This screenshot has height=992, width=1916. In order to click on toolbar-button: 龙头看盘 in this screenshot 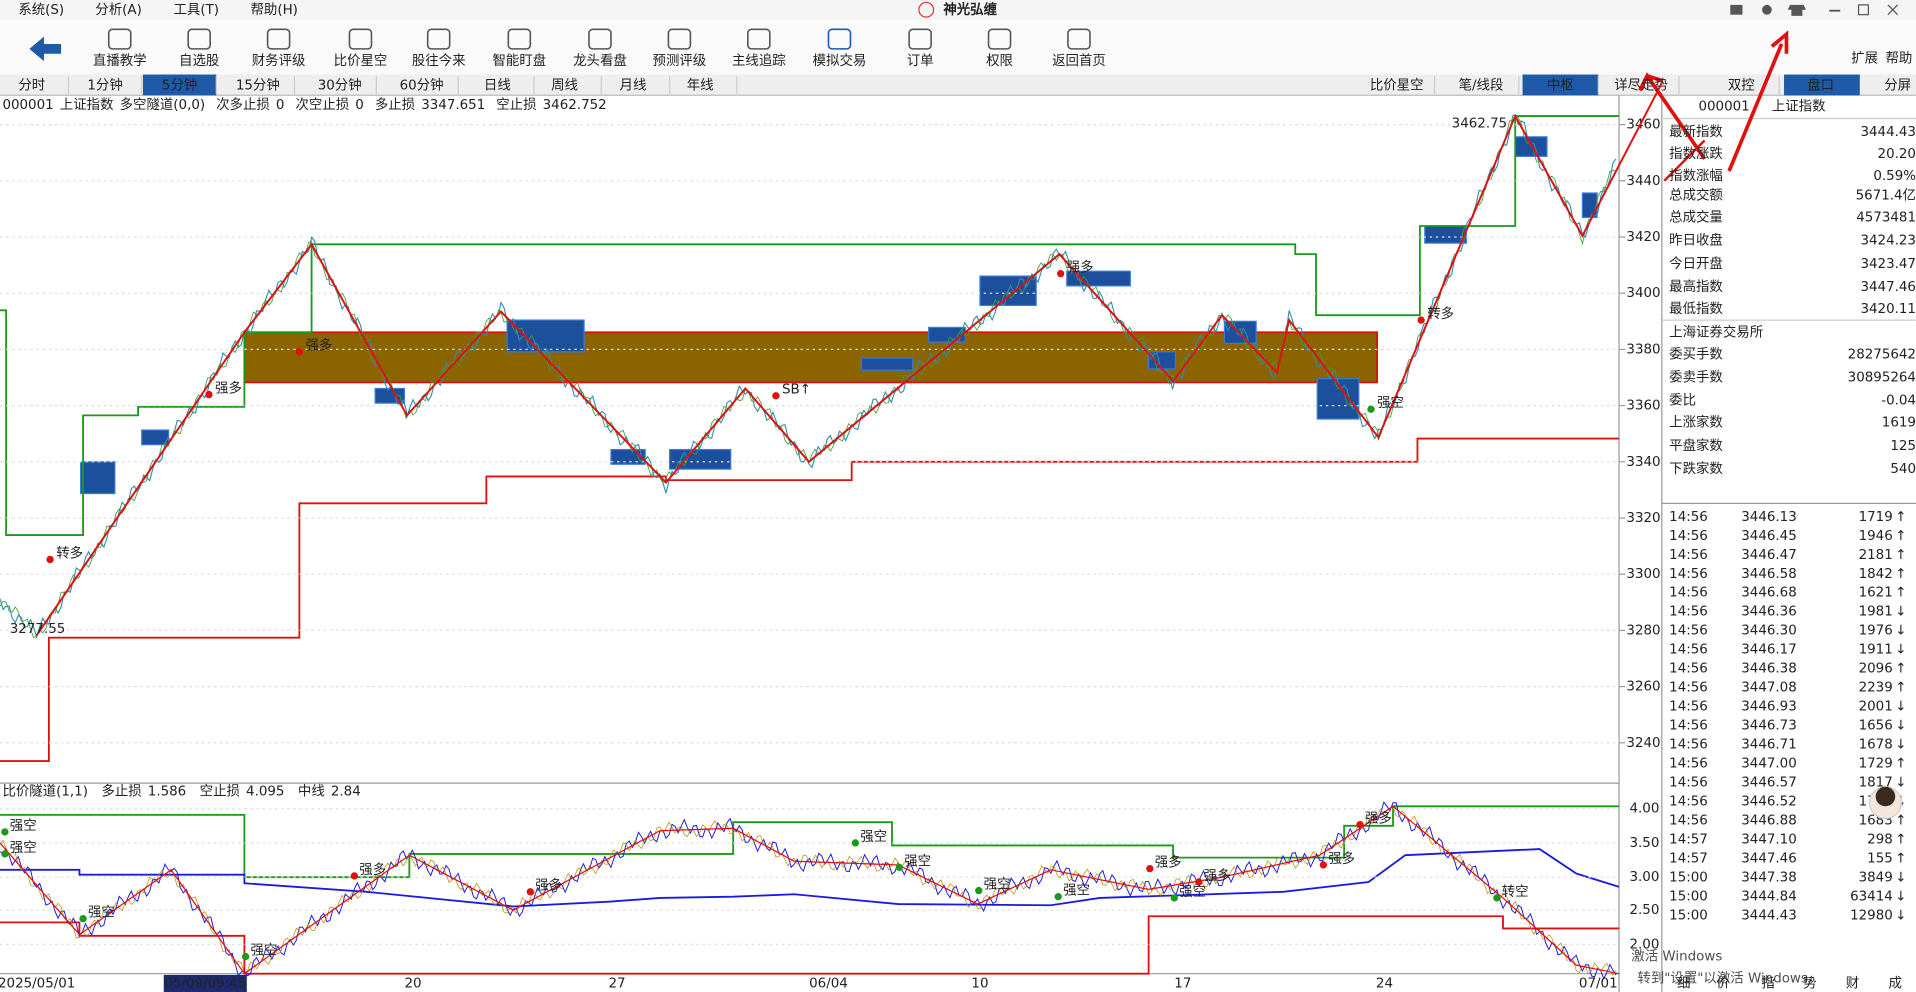, I will do `click(600, 60)`.